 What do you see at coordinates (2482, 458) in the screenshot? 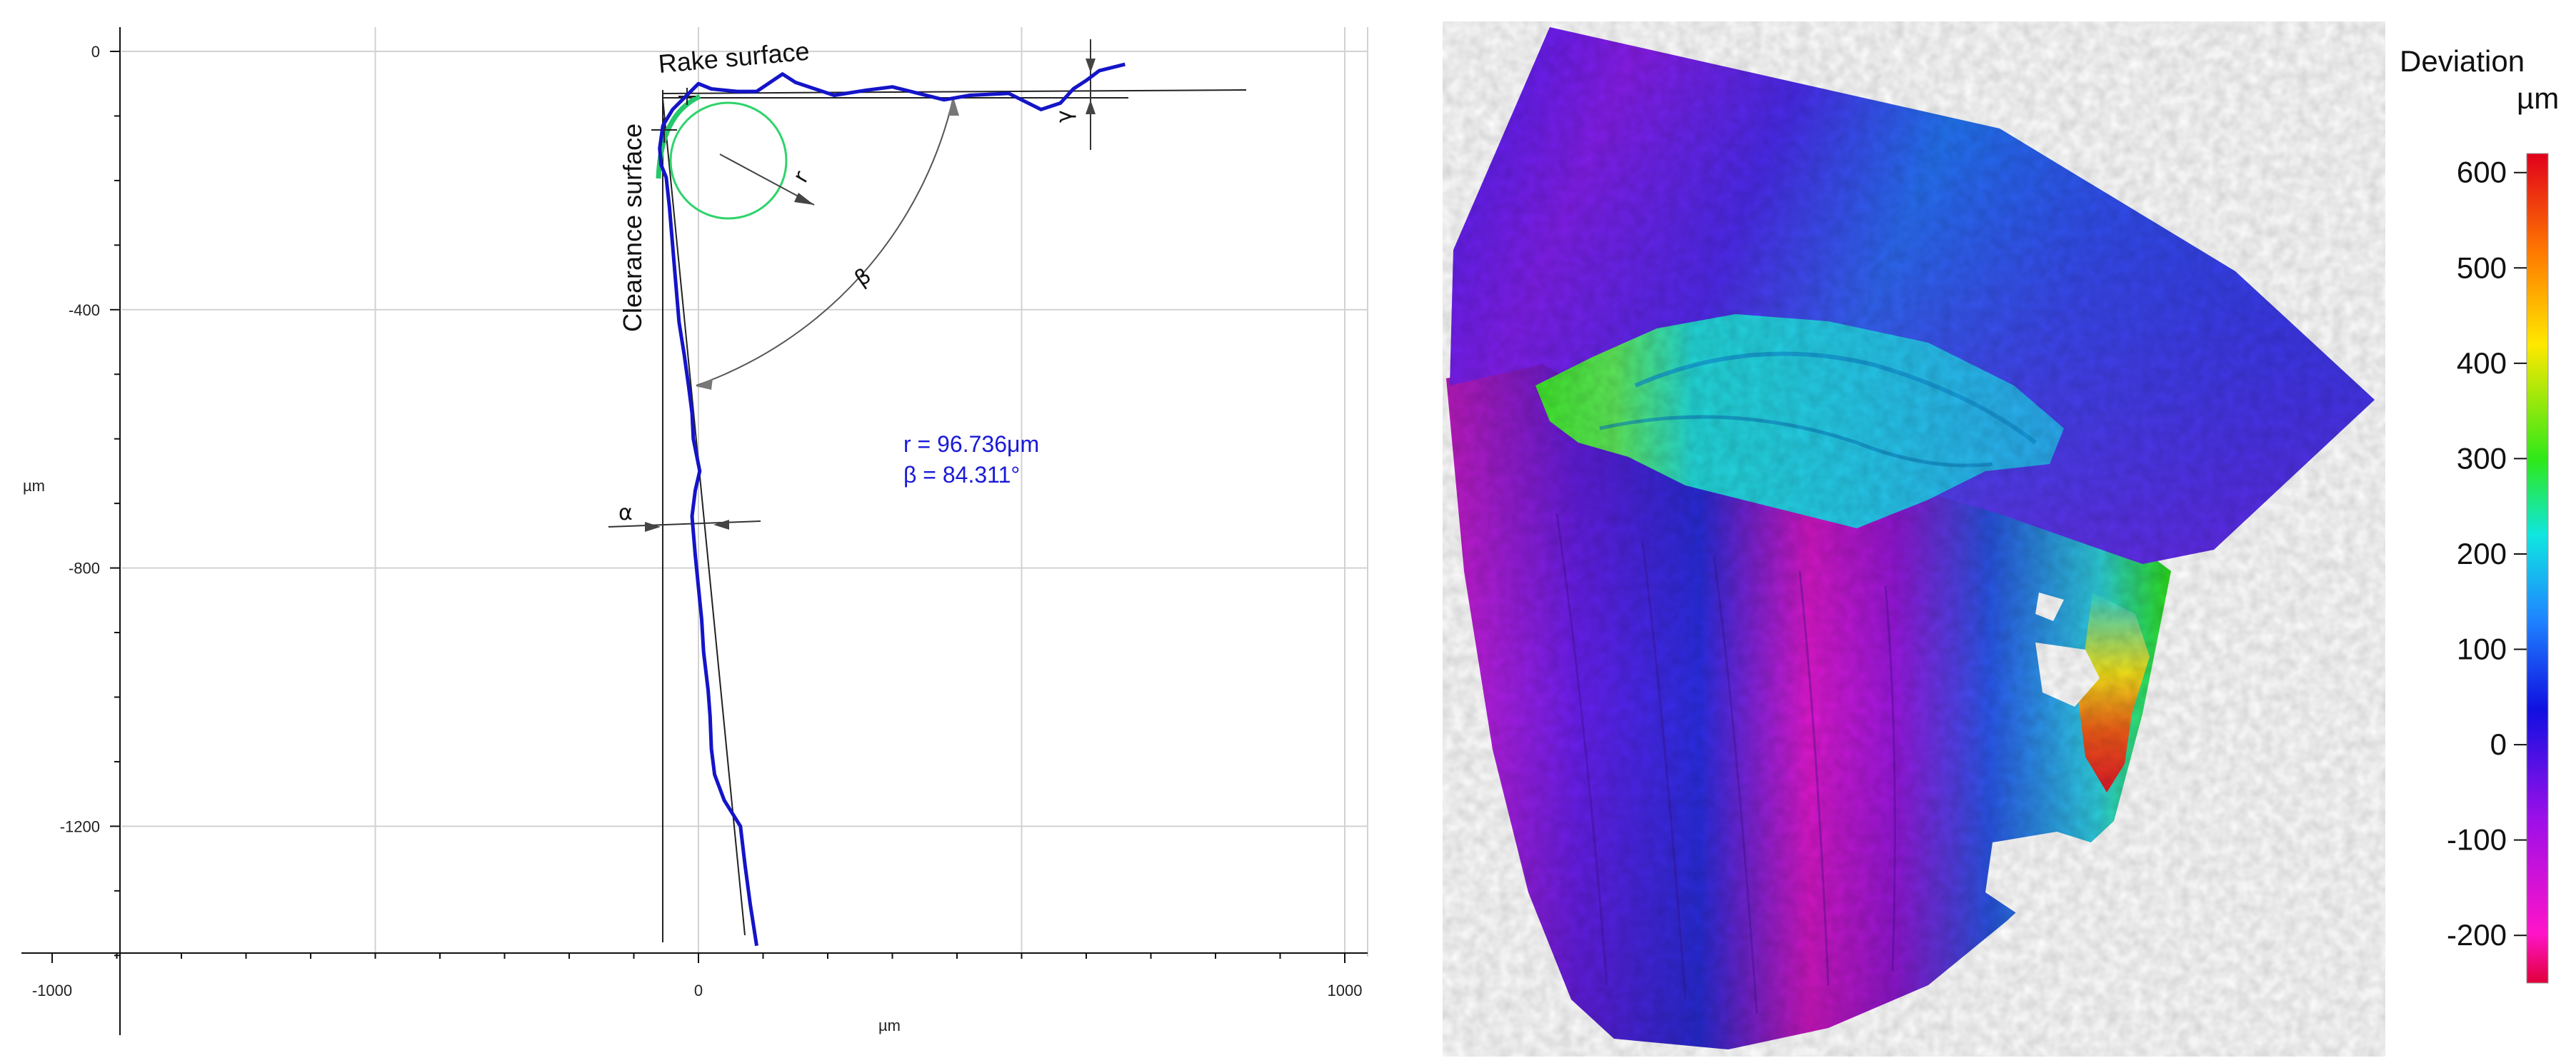
I see `colorbar-tick-label: 300` at bounding box center [2482, 458].